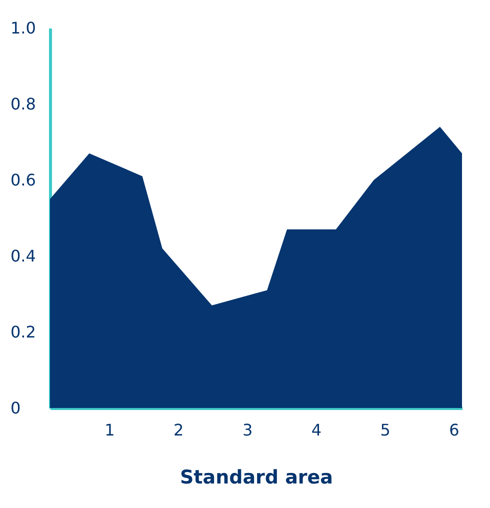 The image size is (490, 508). I want to click on x-axis-title: Standard area, so click(257, 477).